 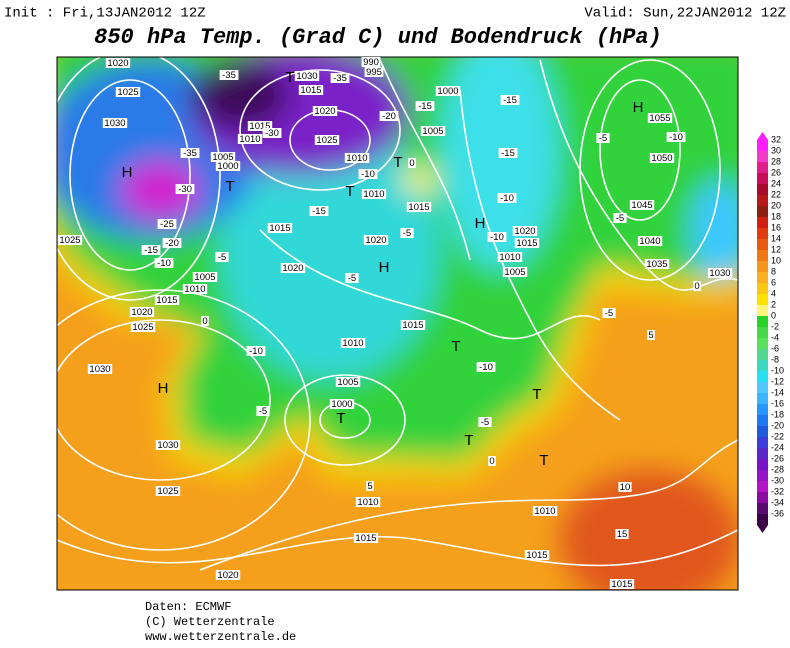 What do you see at coordinates (210, 622) in the screenshot?
I see `credit-line: (C) Wetterzentrale` at bounding box center [210, 622].